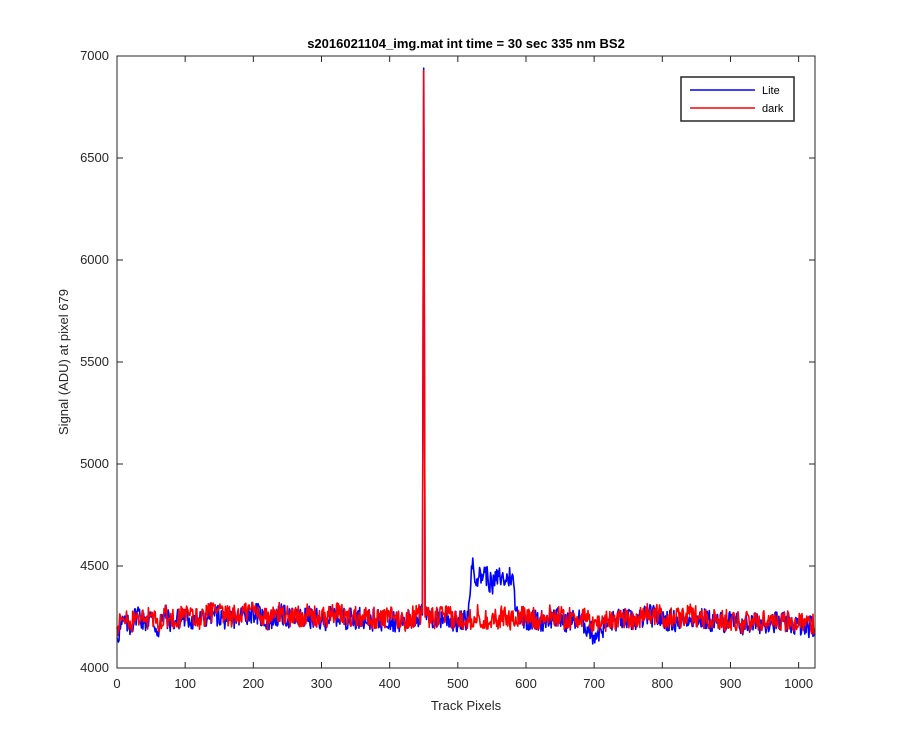 The width and height of the screenshot is (900, 750). I want to click on x-tick-label: 500, so click(458, 683).